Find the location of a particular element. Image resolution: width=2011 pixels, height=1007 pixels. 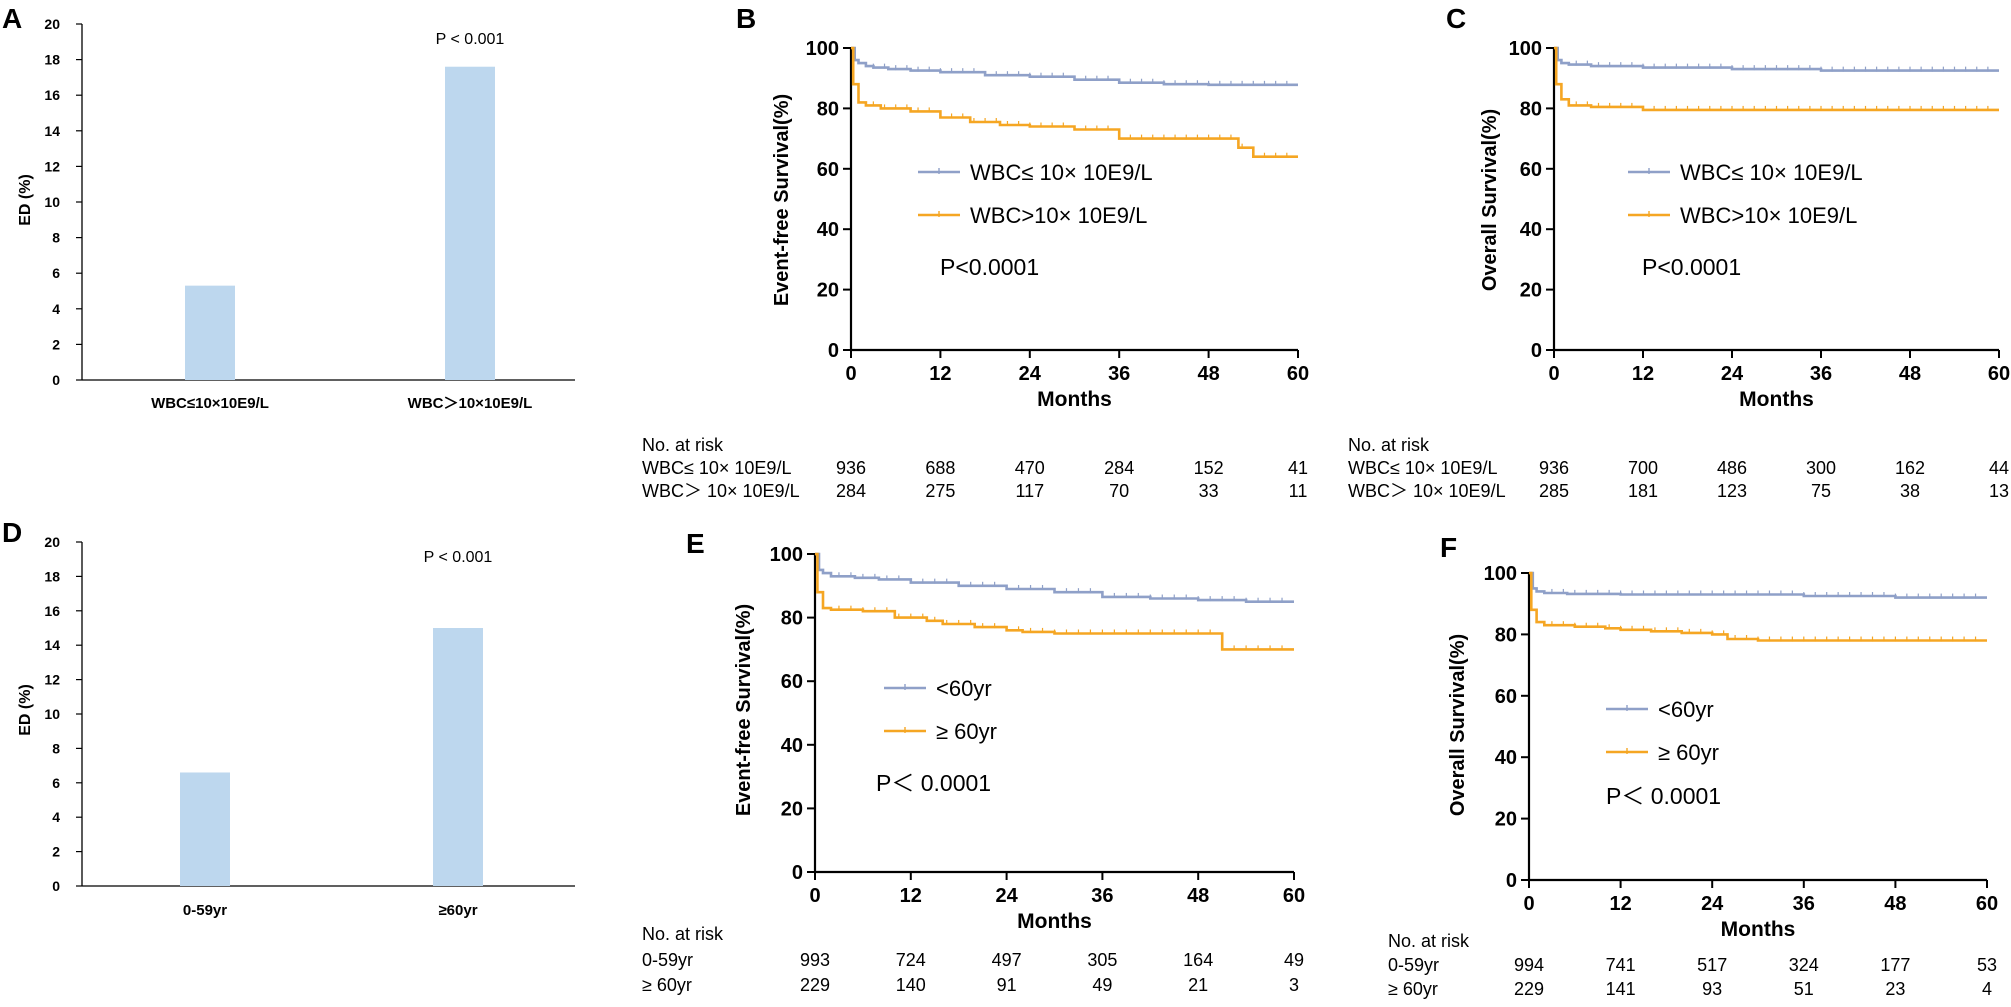

risk-count: 741 is located at coordinates (1621, 965).